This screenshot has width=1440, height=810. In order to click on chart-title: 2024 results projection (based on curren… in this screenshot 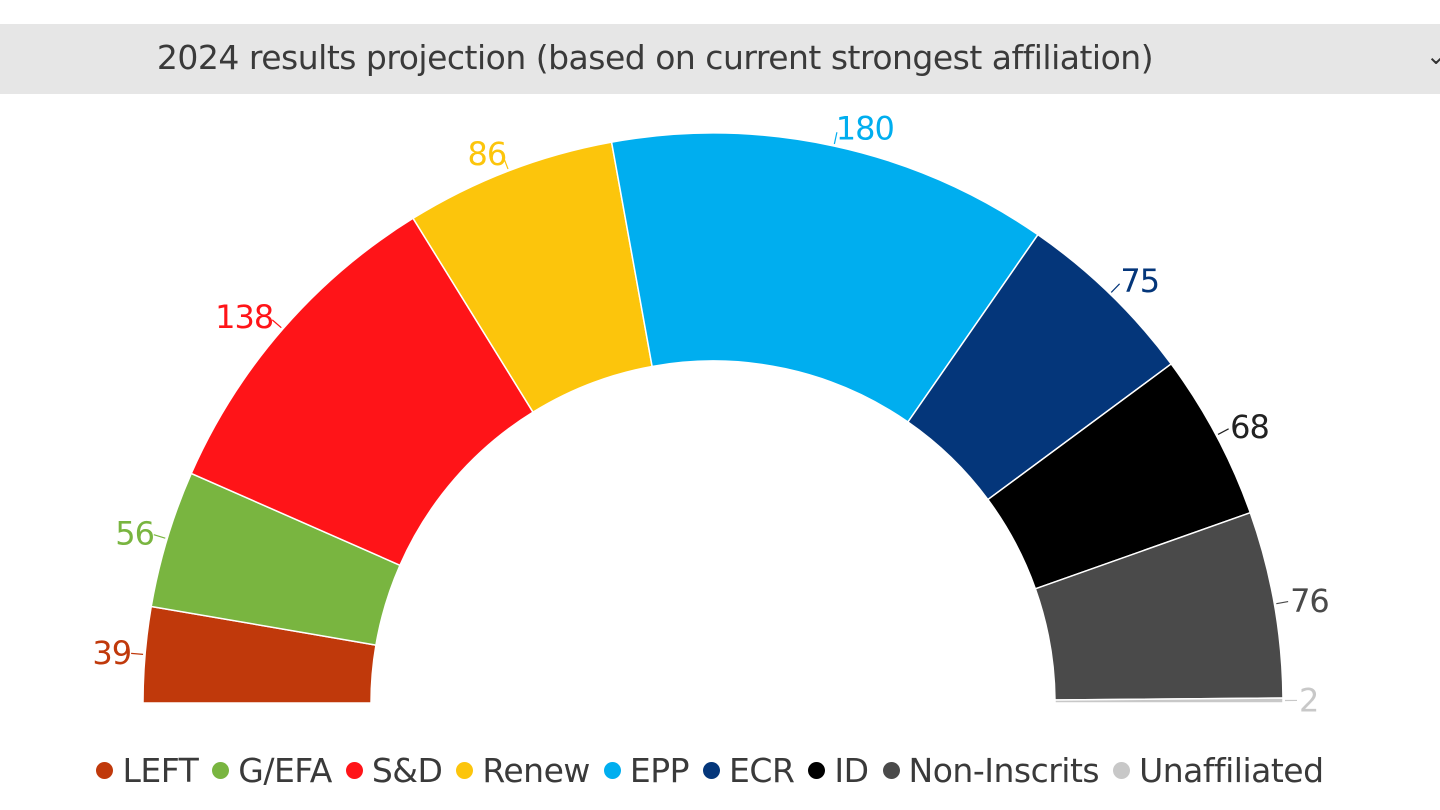, I will do `click(655, 57)`.